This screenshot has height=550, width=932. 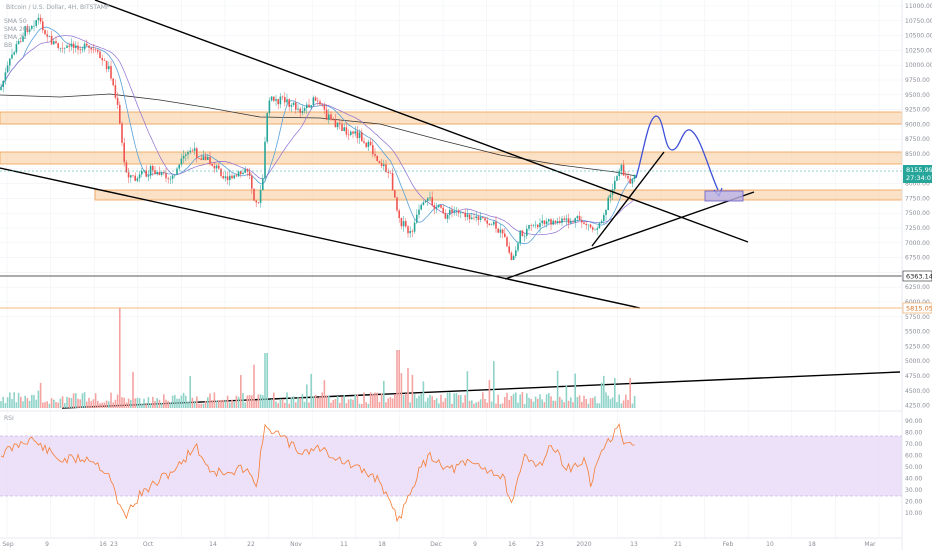 I want to click on time-tick-label: 18, so click(x=382, y=544).